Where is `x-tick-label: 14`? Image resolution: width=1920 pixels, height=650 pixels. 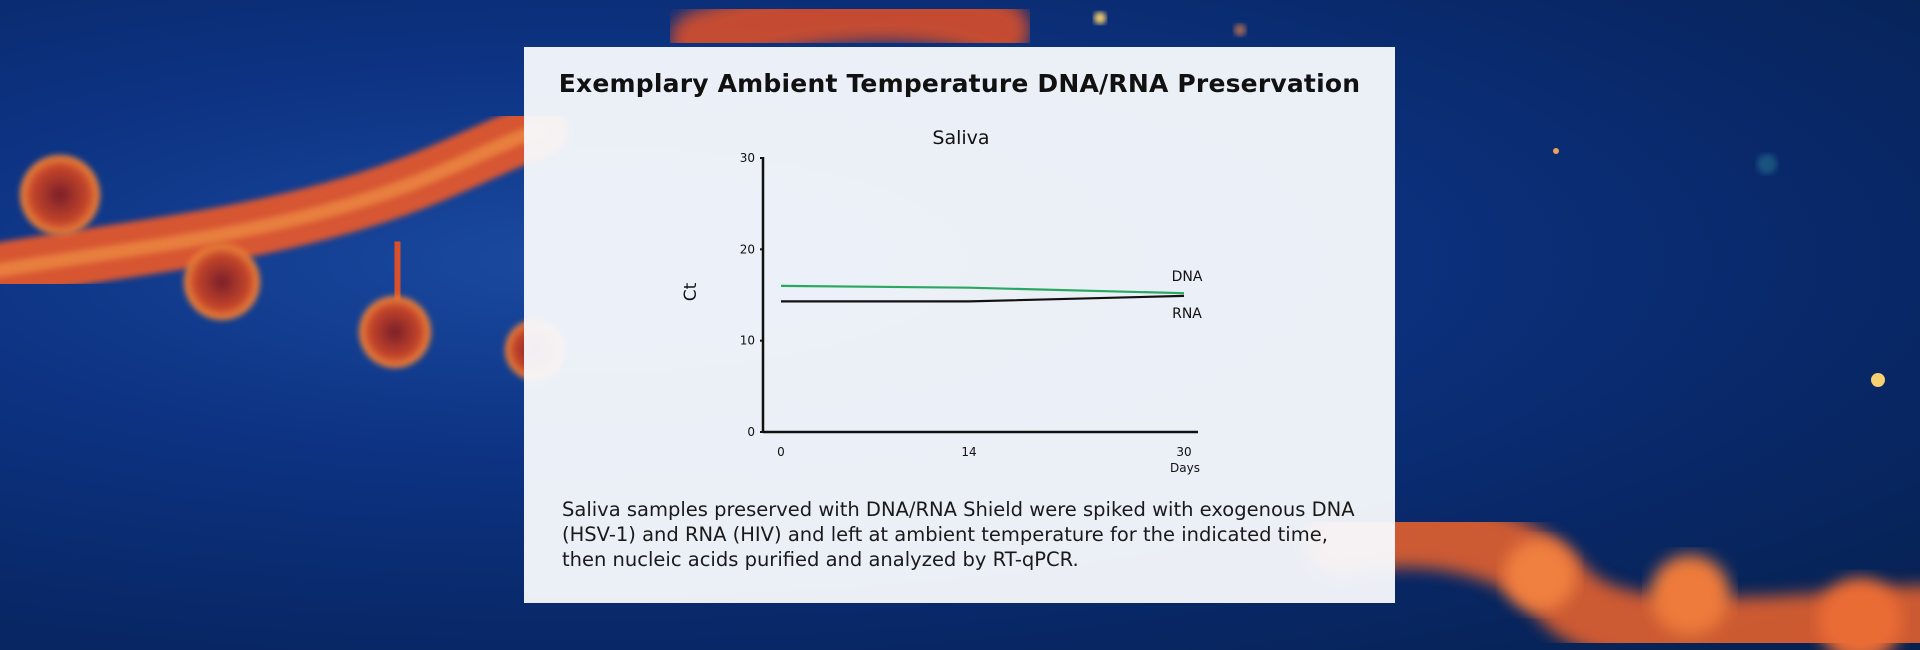
x-tick-label: 14 is located at coordinates (968, 452).